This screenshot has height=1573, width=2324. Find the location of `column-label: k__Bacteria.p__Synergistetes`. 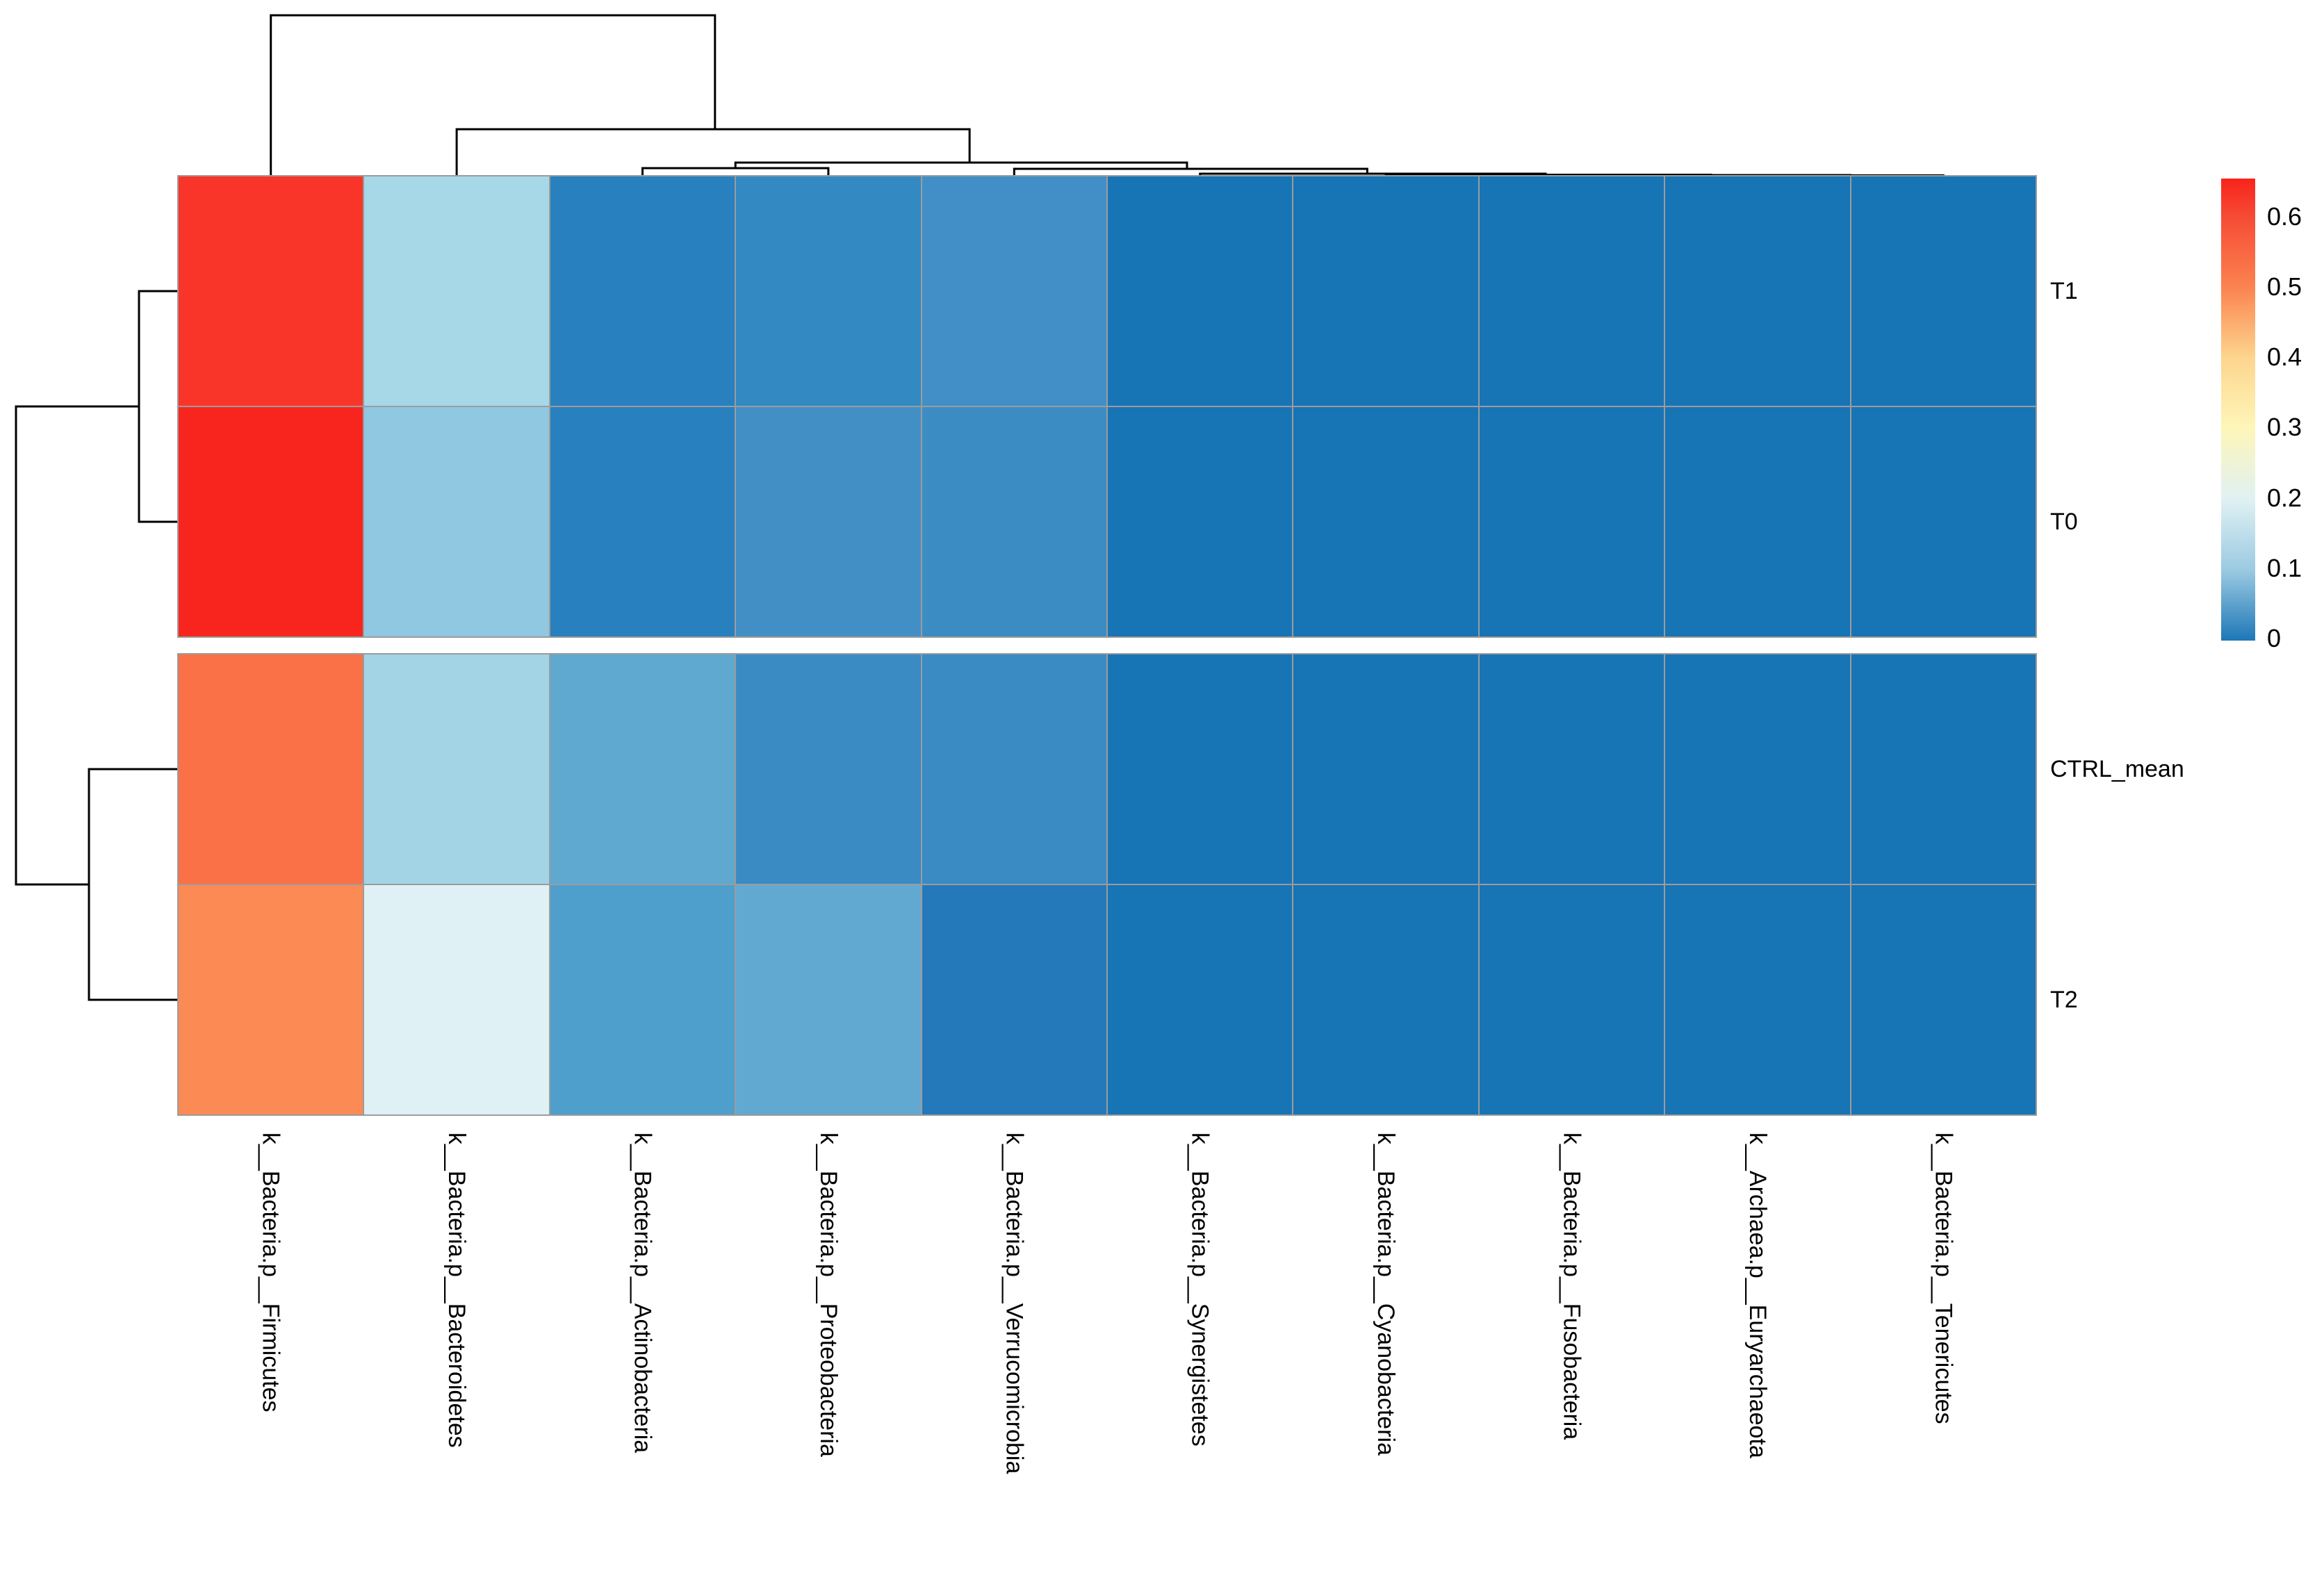

column-label: k__Bacteria.p__Synergistetes is located at coordinates (1199, 1290).